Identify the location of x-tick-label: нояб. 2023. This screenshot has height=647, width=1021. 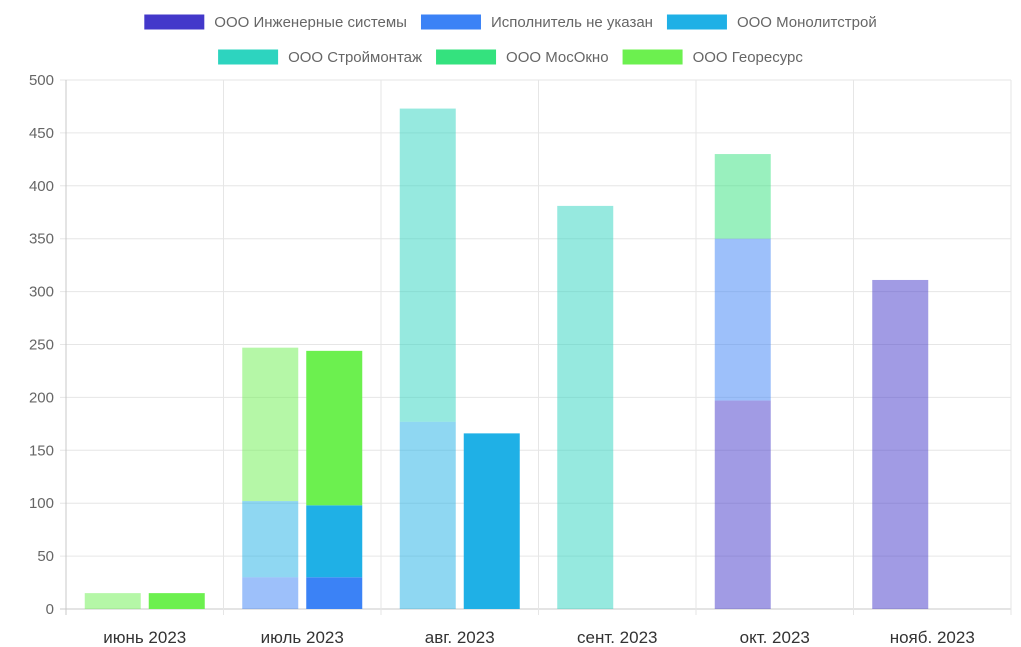
(932, 637).